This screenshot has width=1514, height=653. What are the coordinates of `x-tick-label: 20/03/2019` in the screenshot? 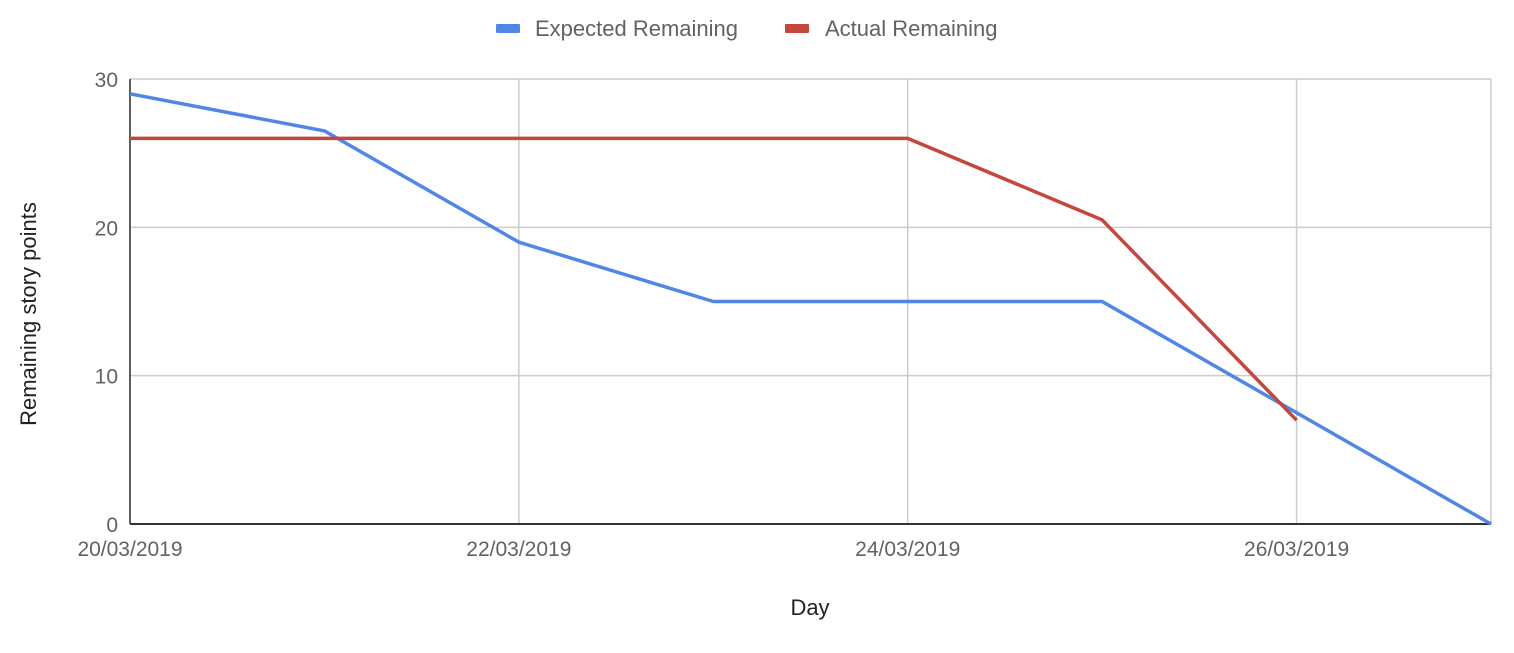 It's located at (129, 549).